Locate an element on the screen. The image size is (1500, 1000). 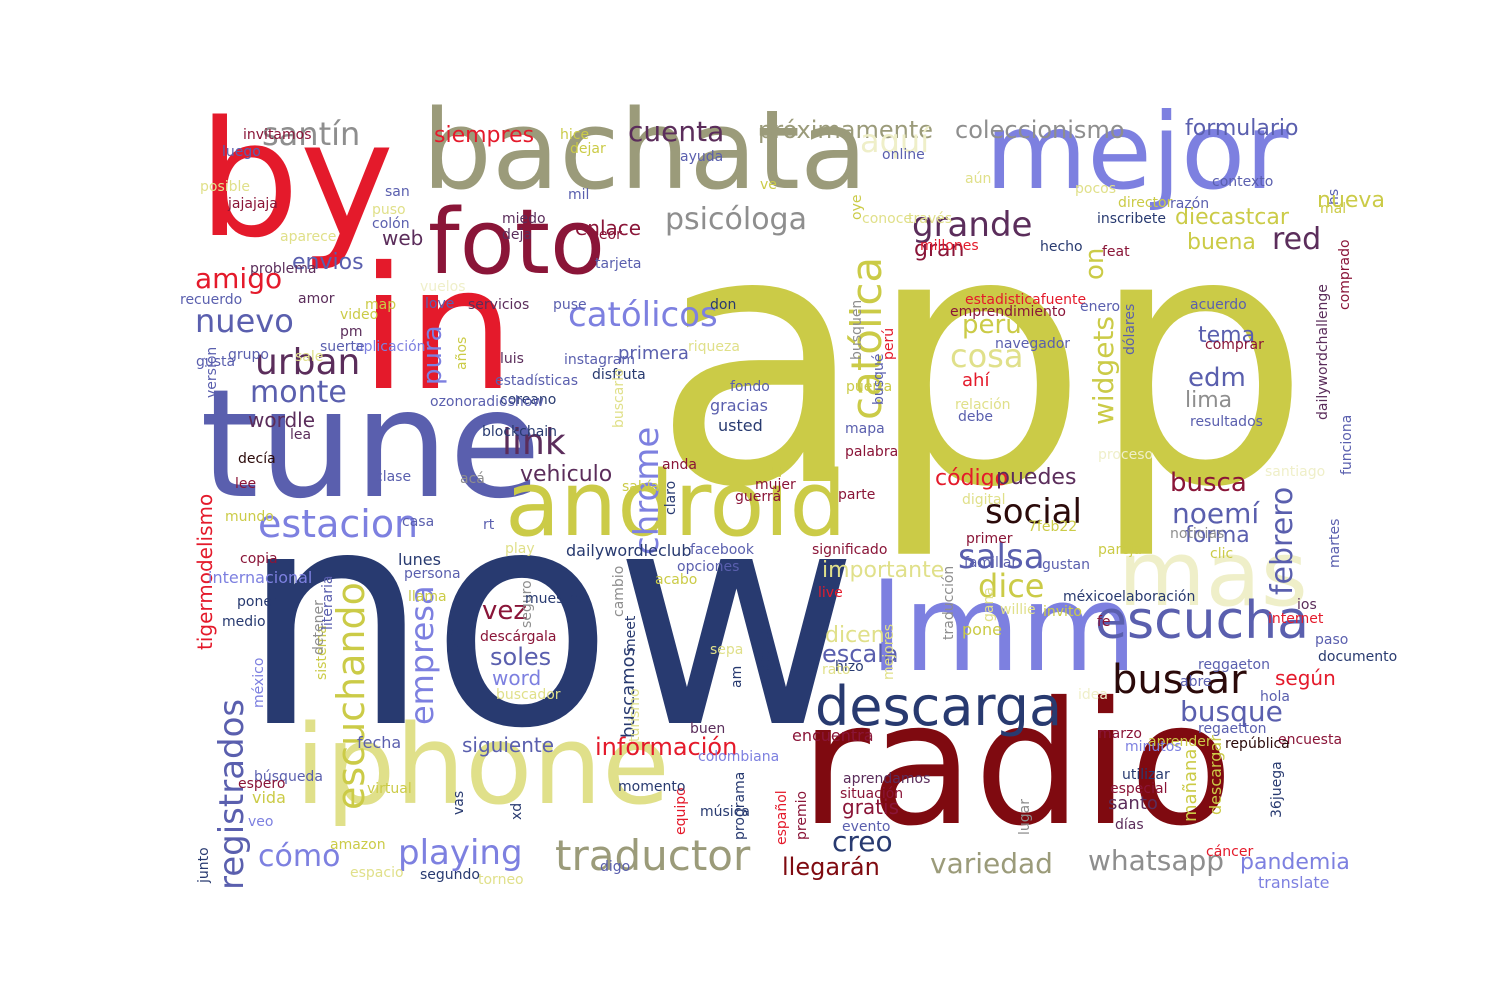
cloud-word: hecho is located at coordinates (1061, 247).